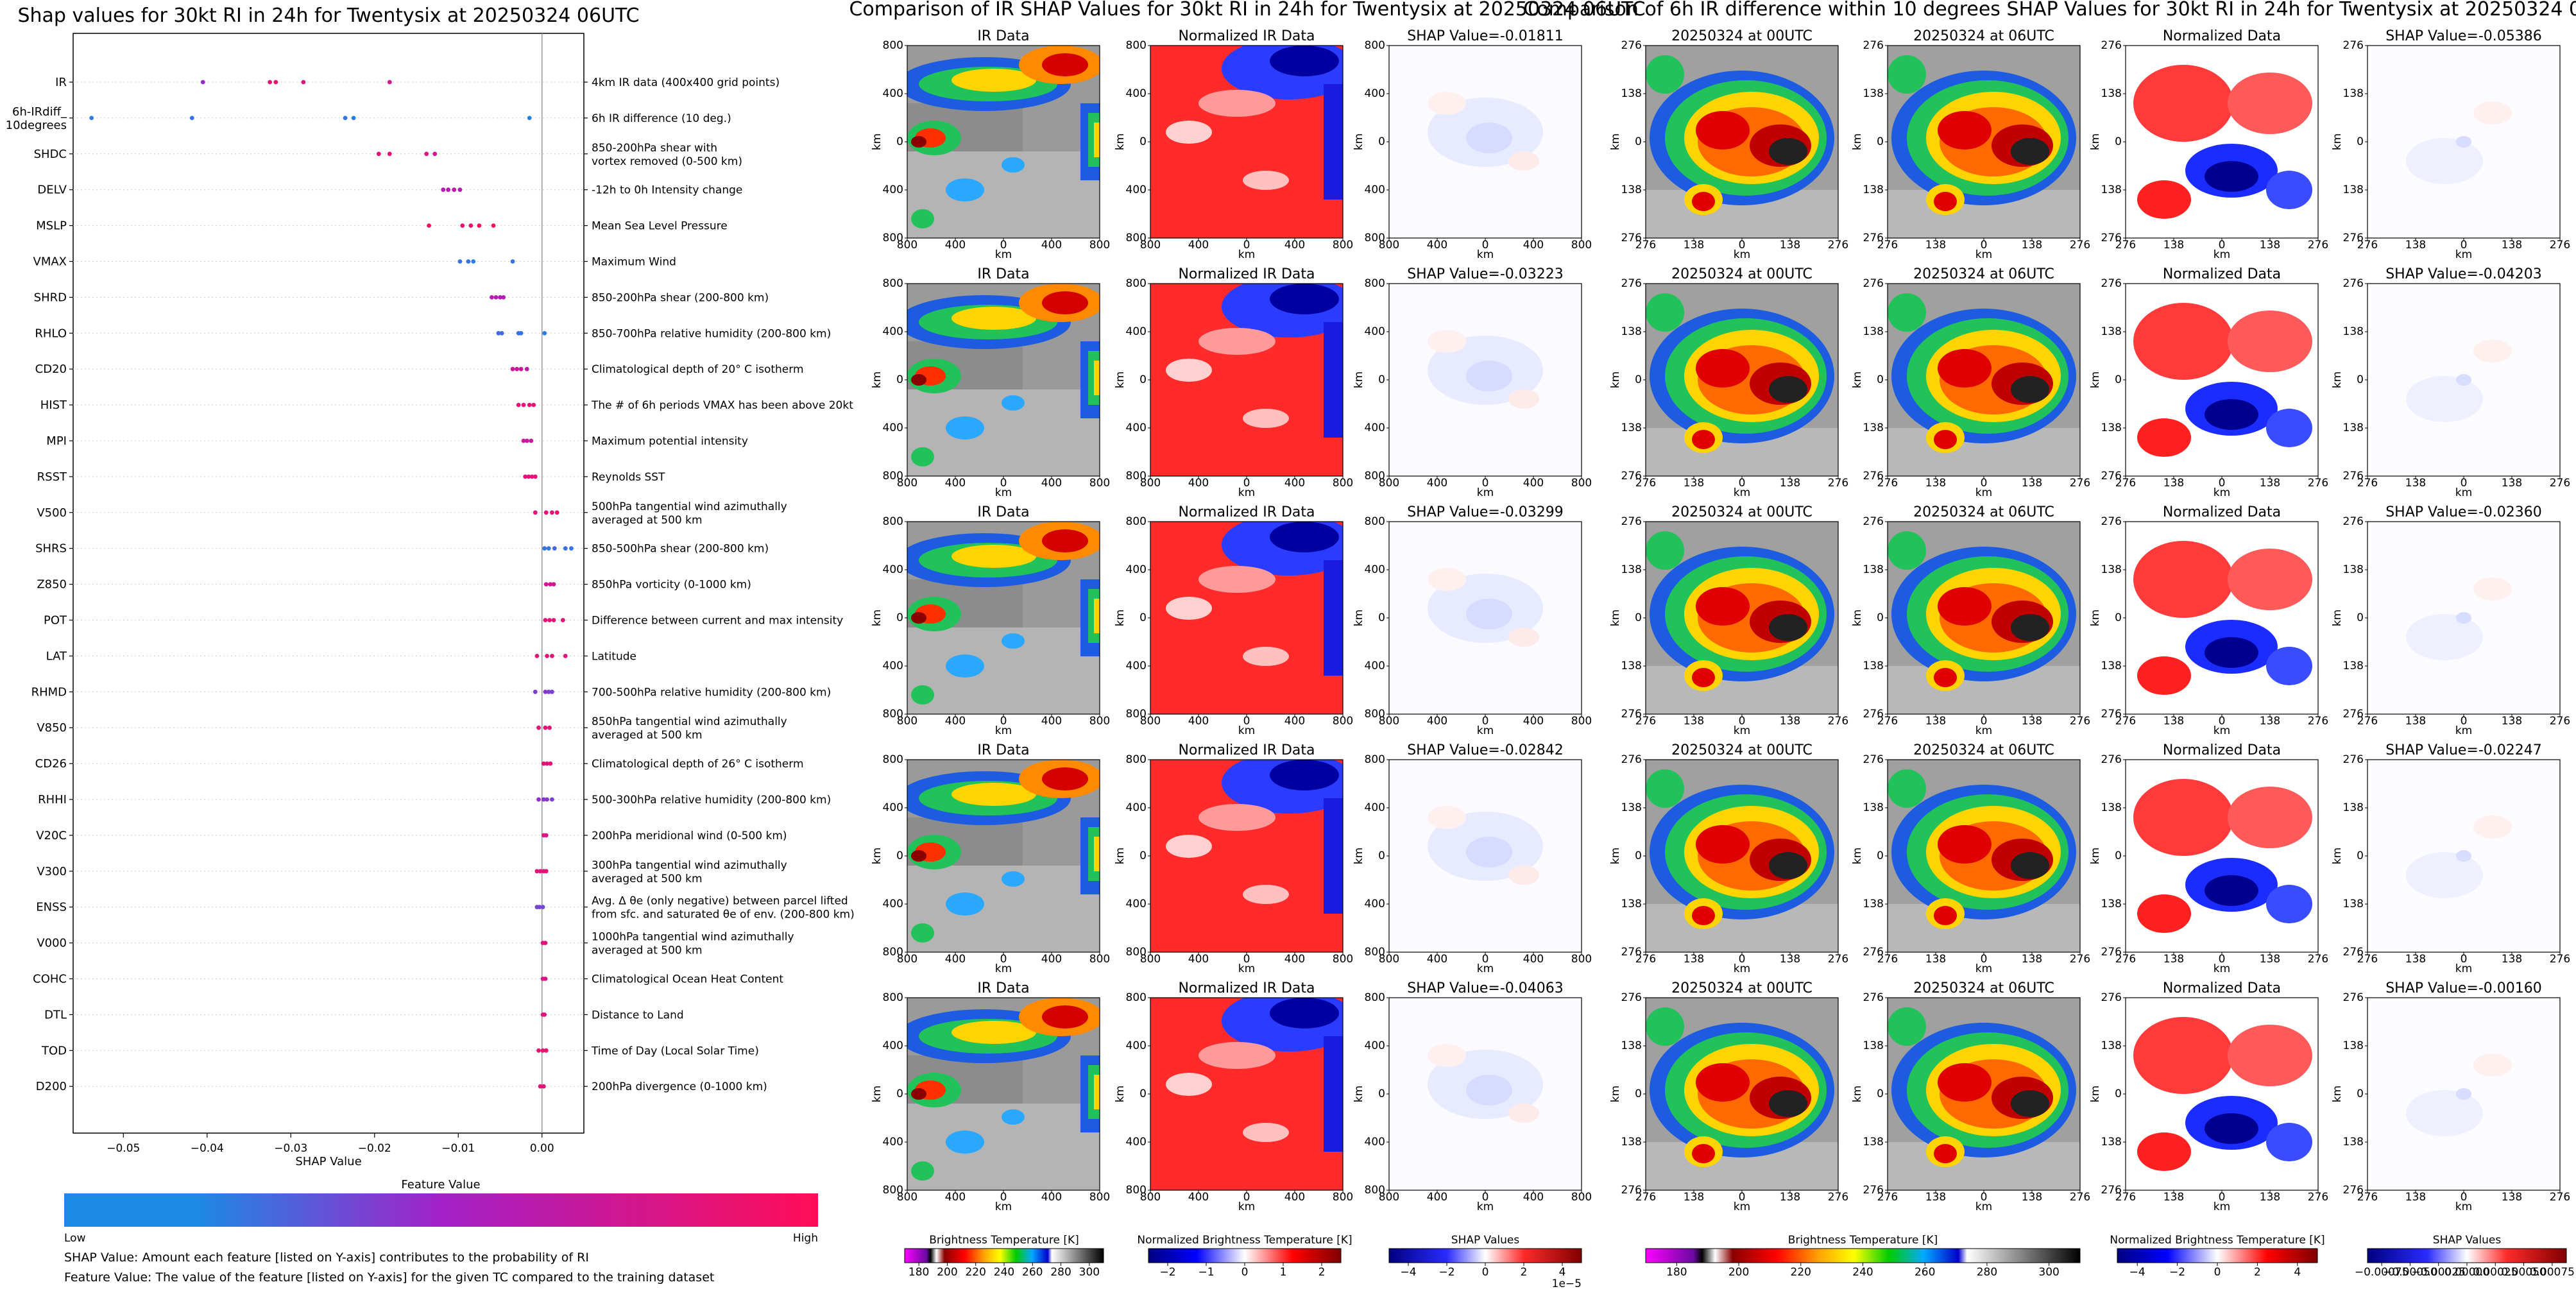 The width and height of the screenshot is (2576, 1289). What do you see at coordinates (1739, 1272) in the screenshot?
I see `colorbar-tick-label: 200` at bounding box center [1739, 1272].